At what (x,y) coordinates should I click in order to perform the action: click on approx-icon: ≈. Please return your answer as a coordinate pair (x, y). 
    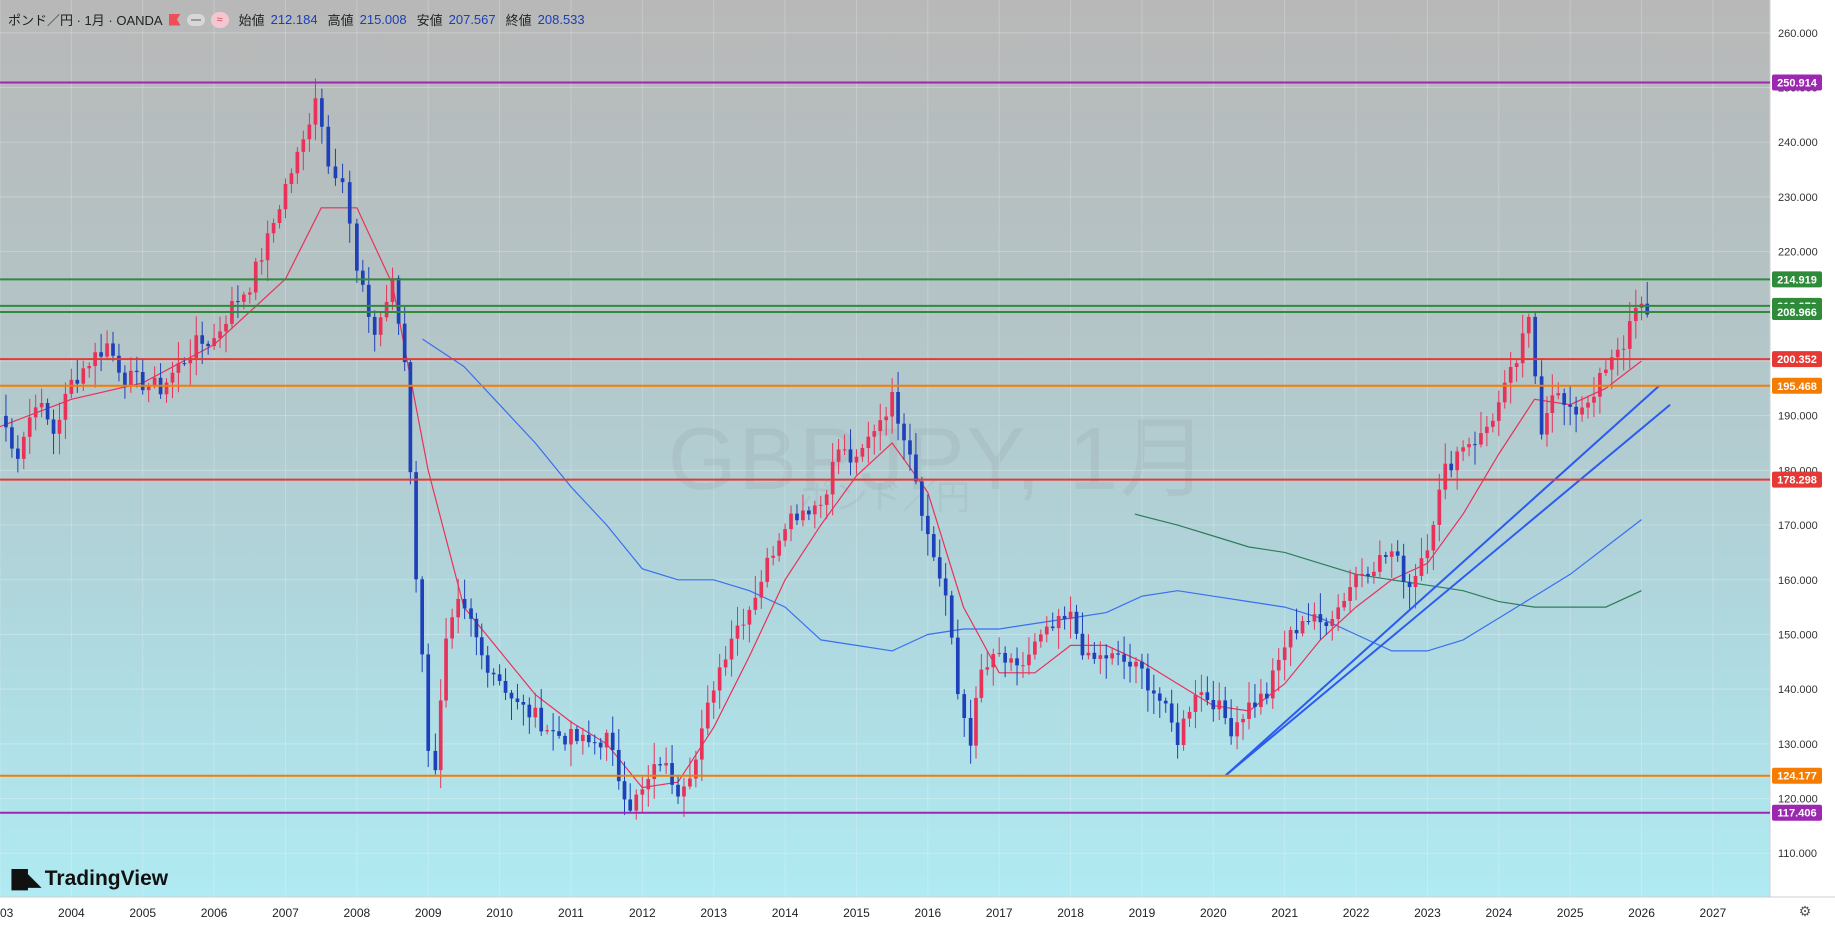
    Looking at the image, I should click on (219, 19).